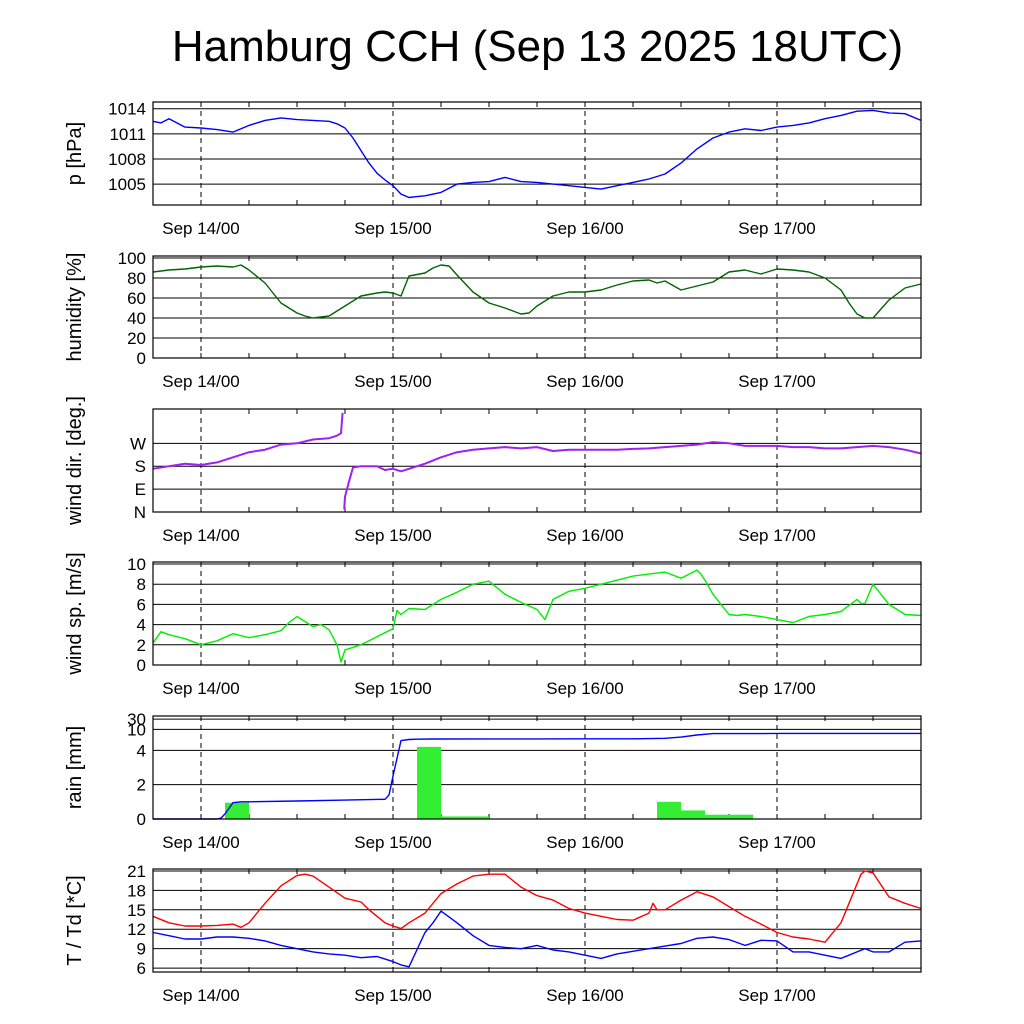 This screenshot has height=1024, width=1024. Describe the element at coordinates (75, 920) in the screenshot. I see `y-axis-label: T / Td [*C]` at that location.